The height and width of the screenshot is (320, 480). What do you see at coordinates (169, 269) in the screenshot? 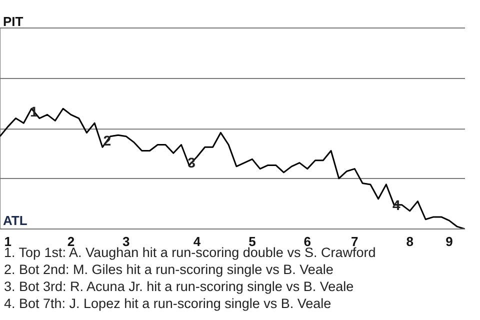
I see `text: 2. Bot 2nd: M. Giles hit a run-scoring single vs B. Veale` at bounding box center [169, 269].